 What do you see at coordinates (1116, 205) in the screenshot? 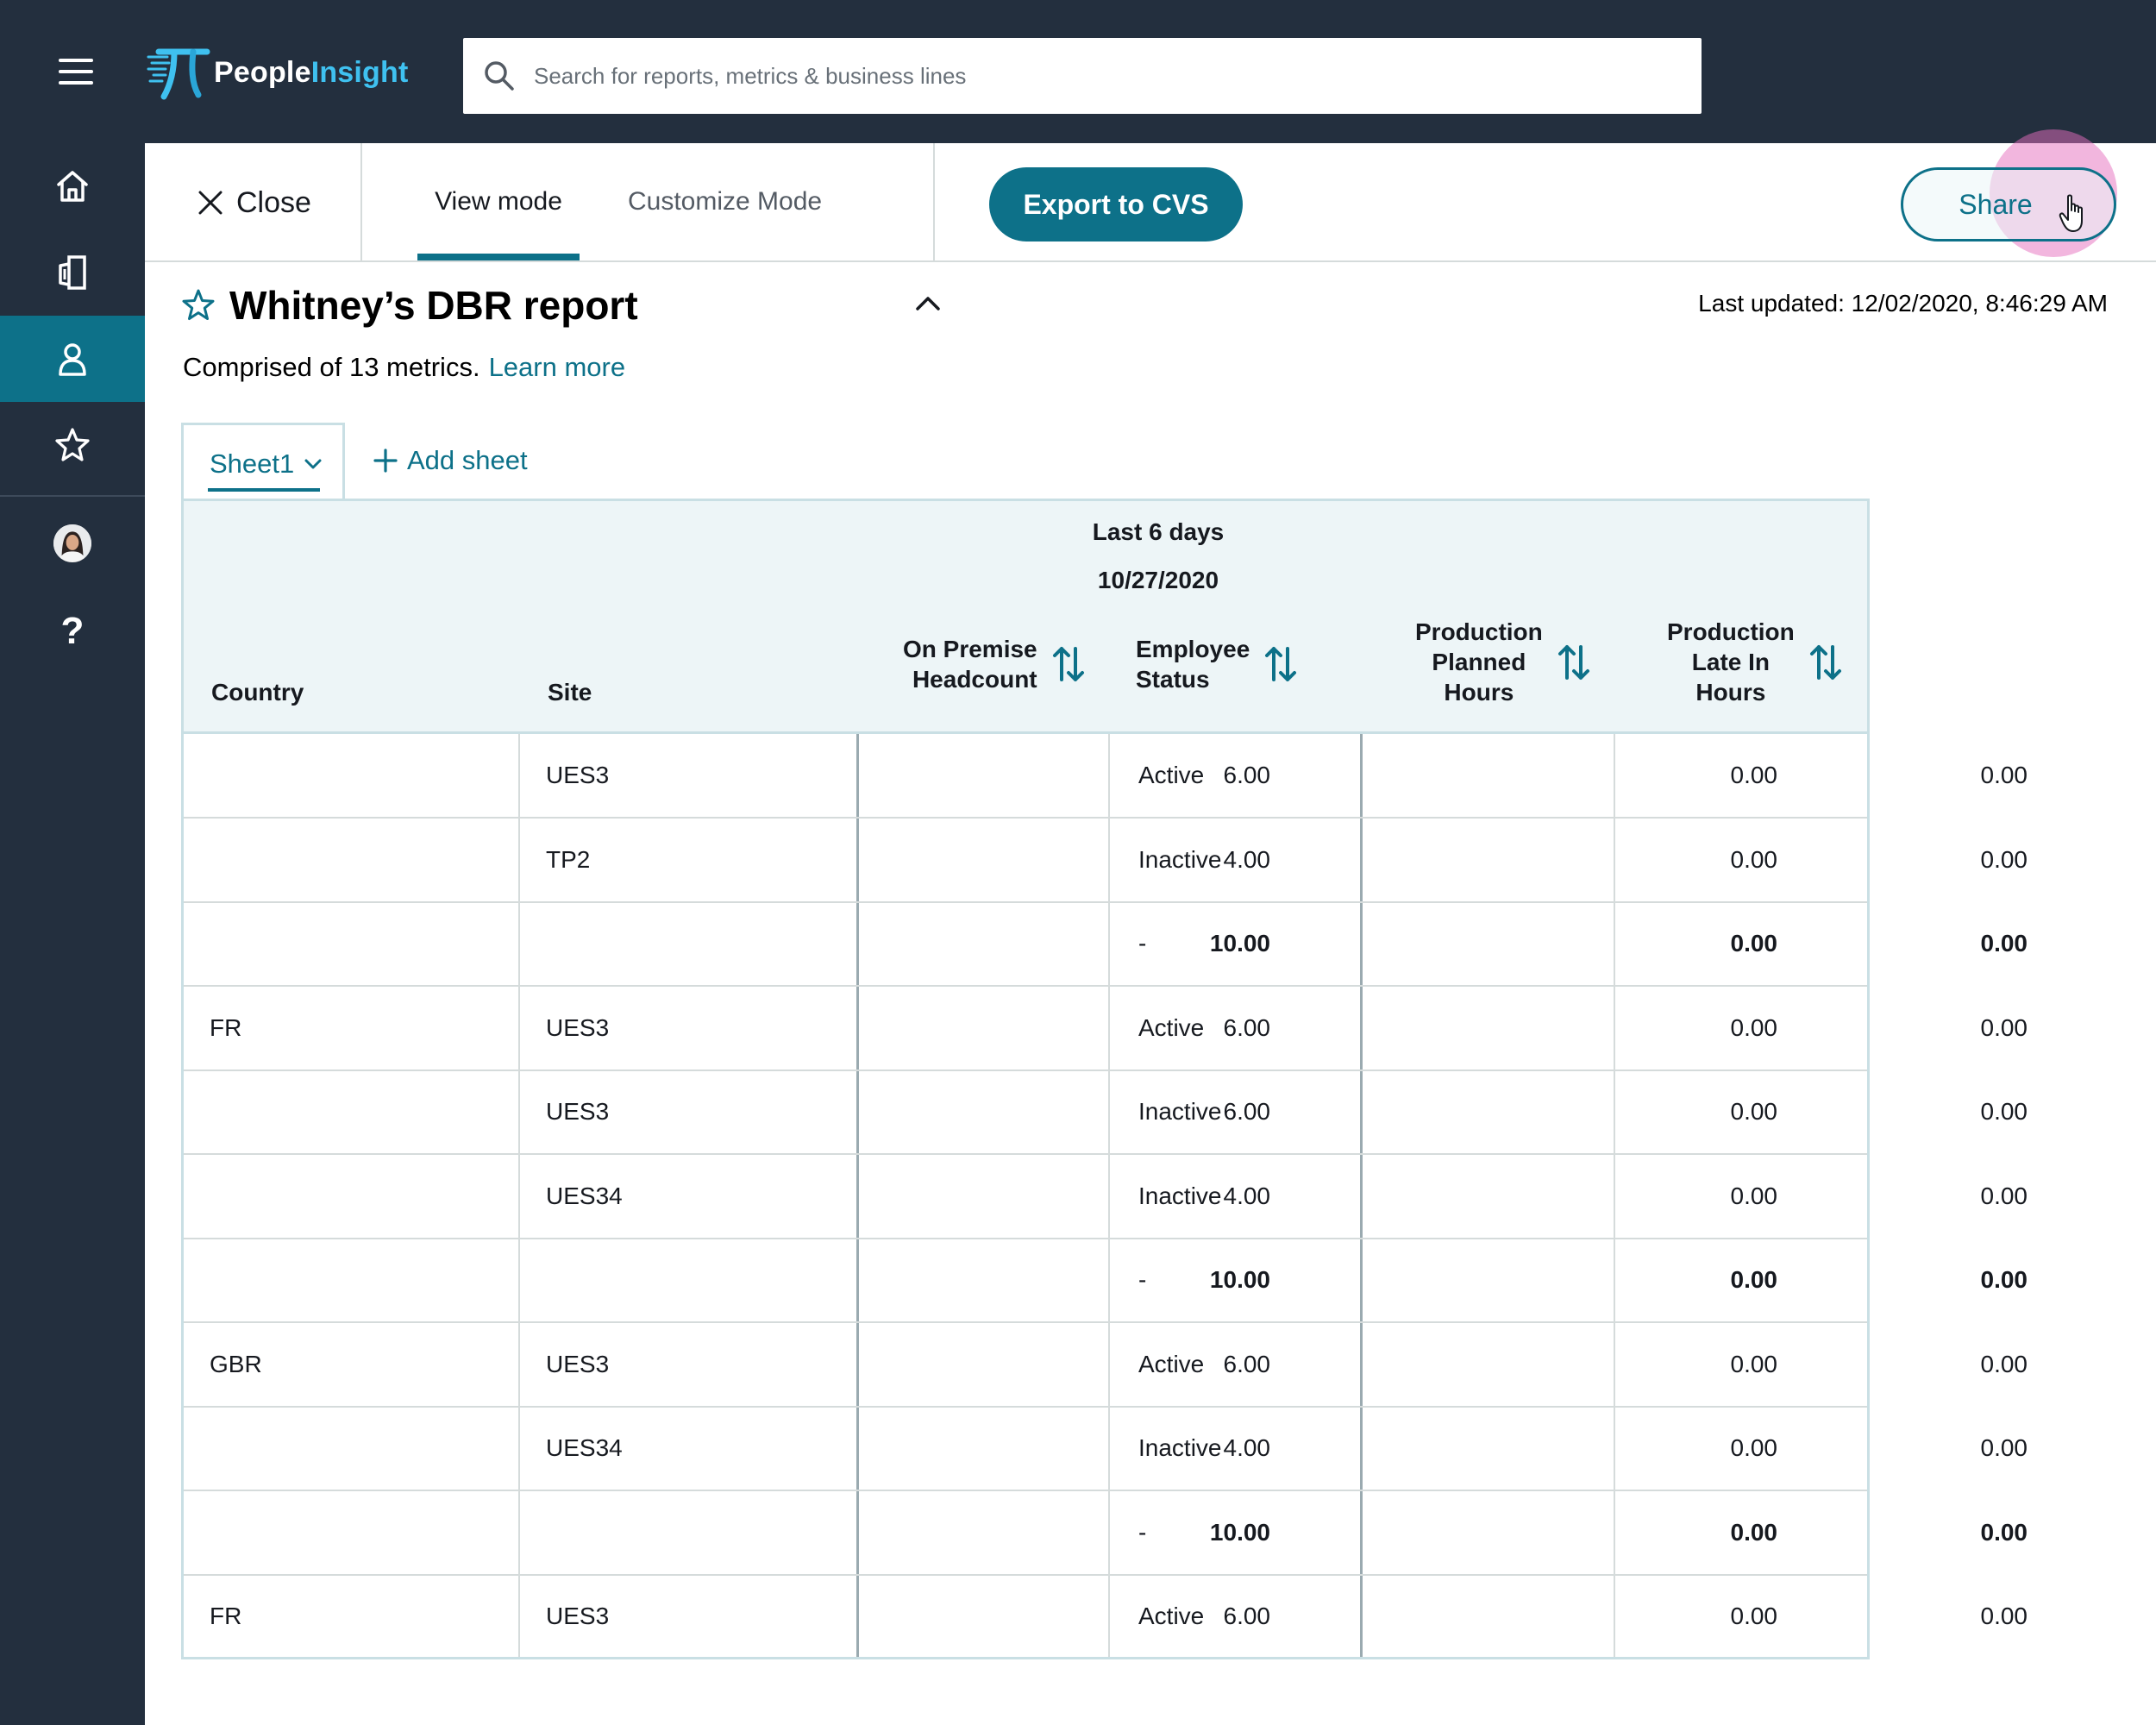
I see `export-button: Export to CVS` at bounding box center [1116, 205].